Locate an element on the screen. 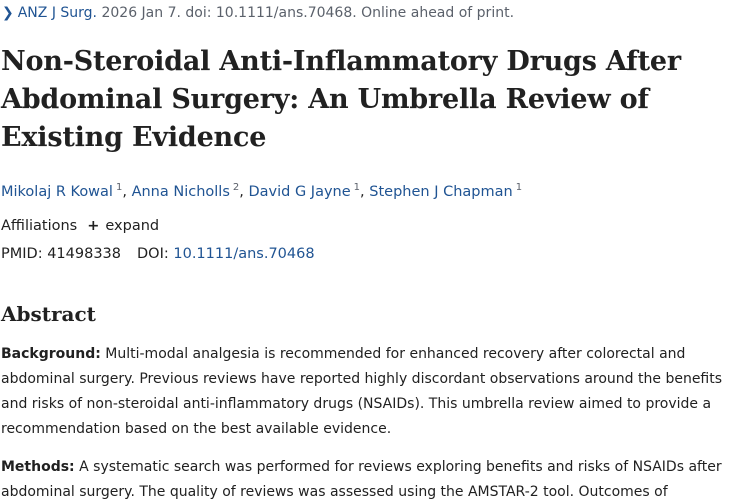 This screenshot has width=750, height=500. author-affiliation-number: 2 is located at coordinates (236, 187).